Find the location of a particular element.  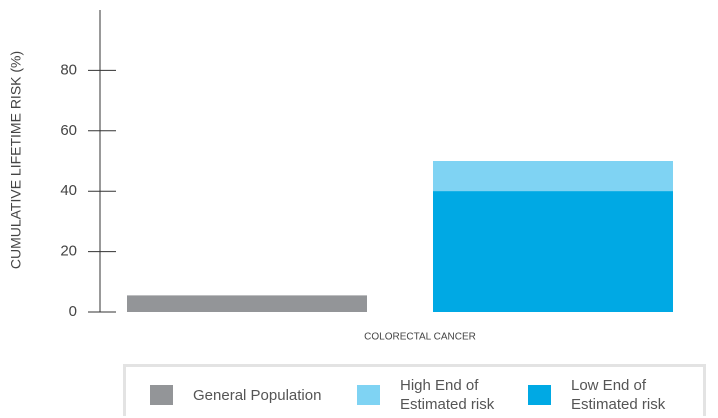

legend-item: High End of Estimated risk is located at coordinates (436, 395).